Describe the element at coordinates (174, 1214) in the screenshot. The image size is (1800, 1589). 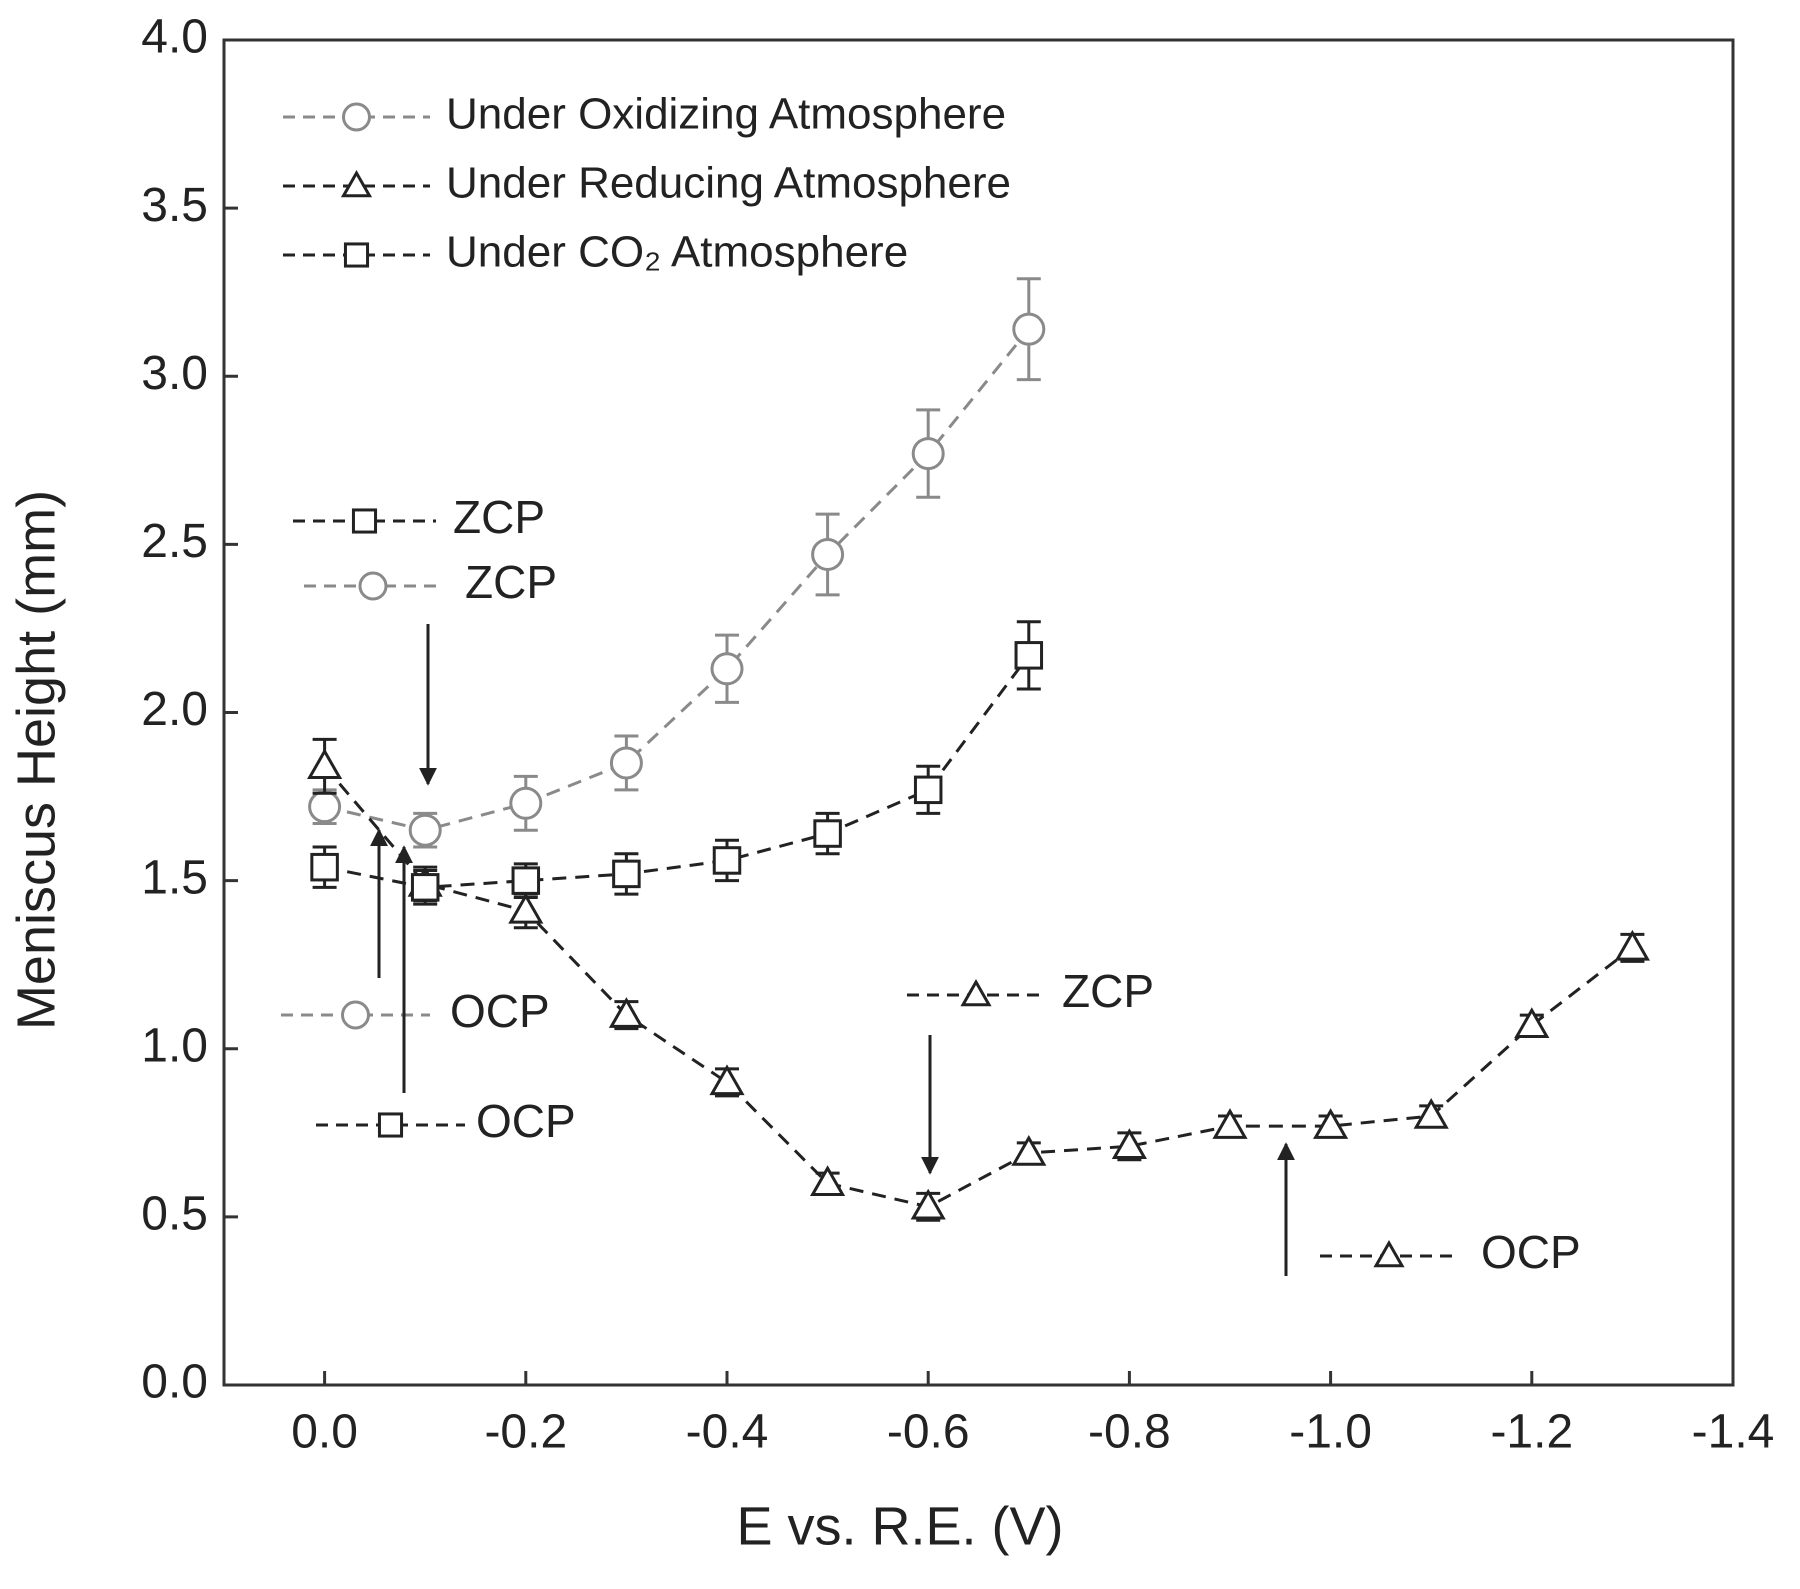
I see `y-tick-label: 0.5` at that location.